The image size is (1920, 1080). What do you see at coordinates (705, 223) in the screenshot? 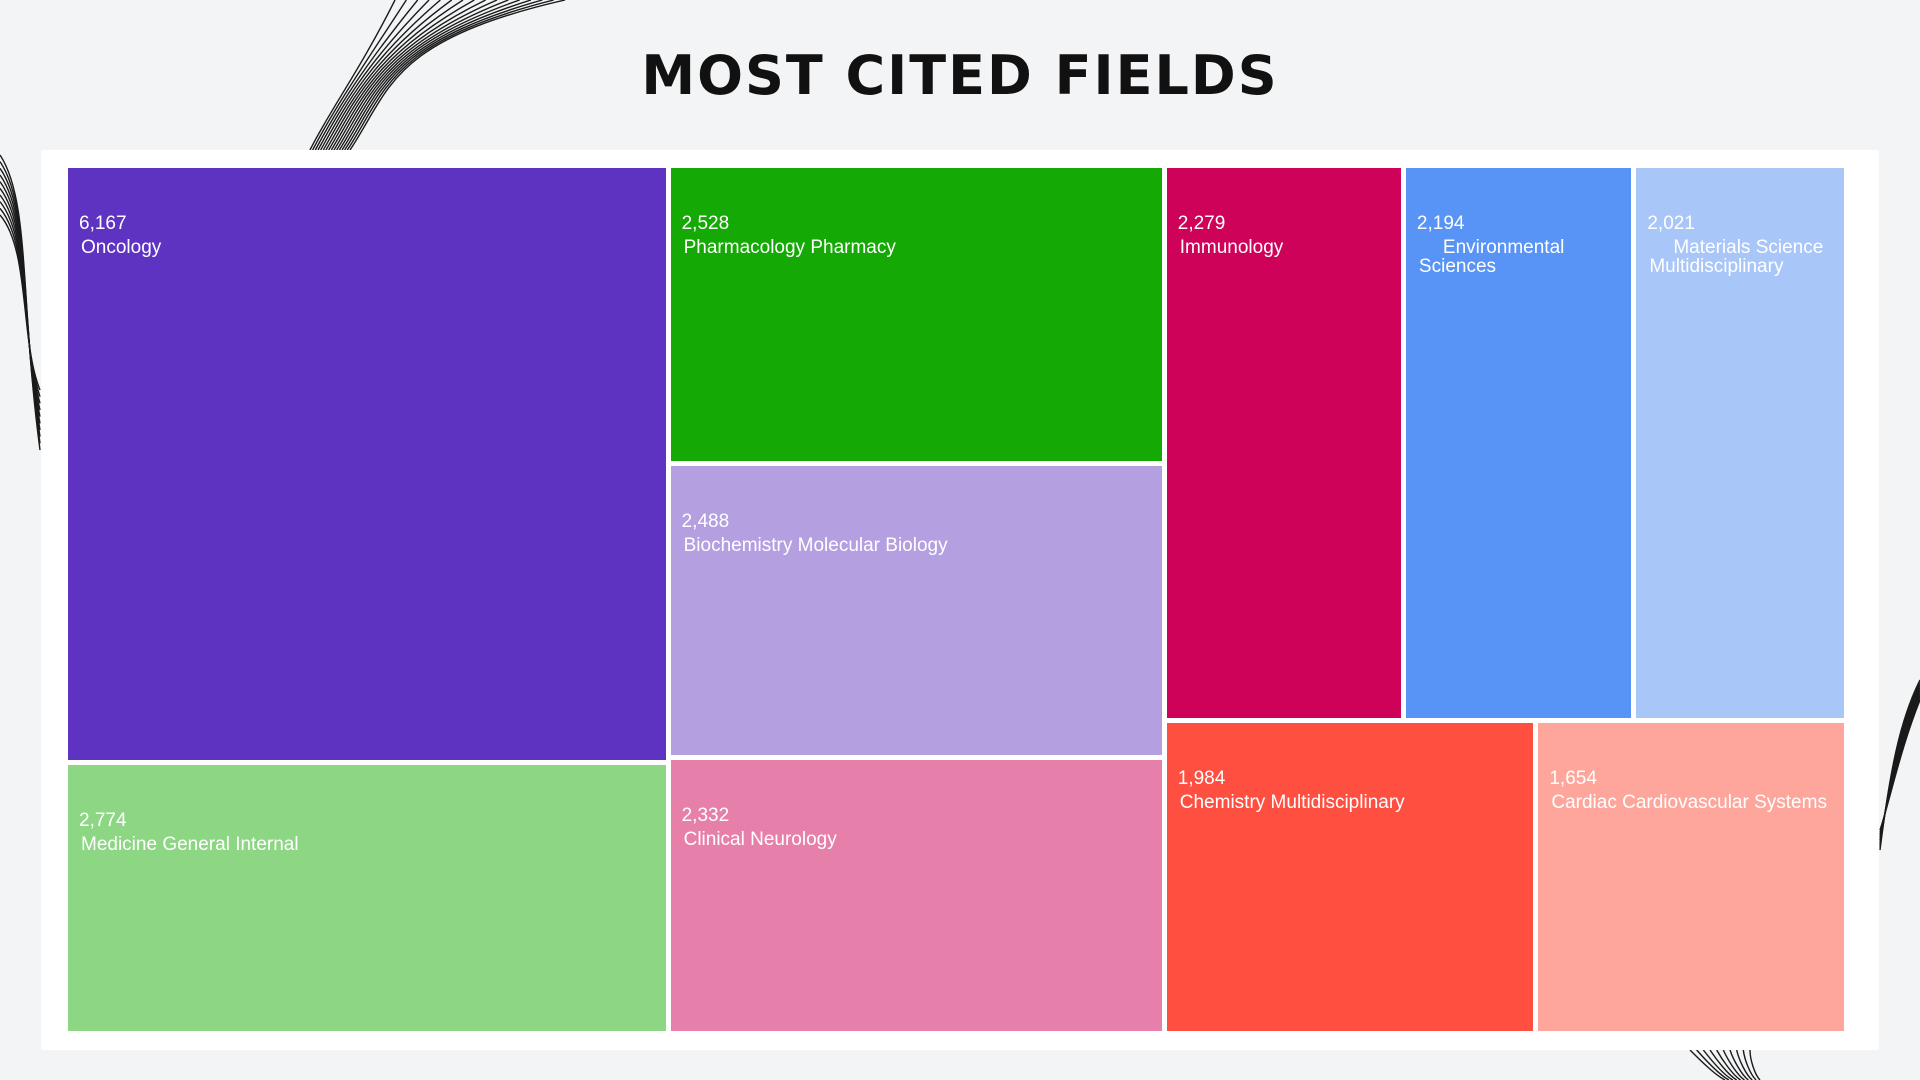
I see `tile-value: 2,528` at bounding box center [705, 223].